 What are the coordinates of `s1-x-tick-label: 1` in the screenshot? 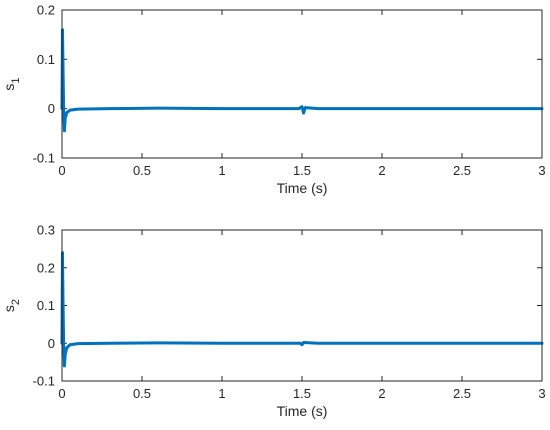 It's located at (221, 170).